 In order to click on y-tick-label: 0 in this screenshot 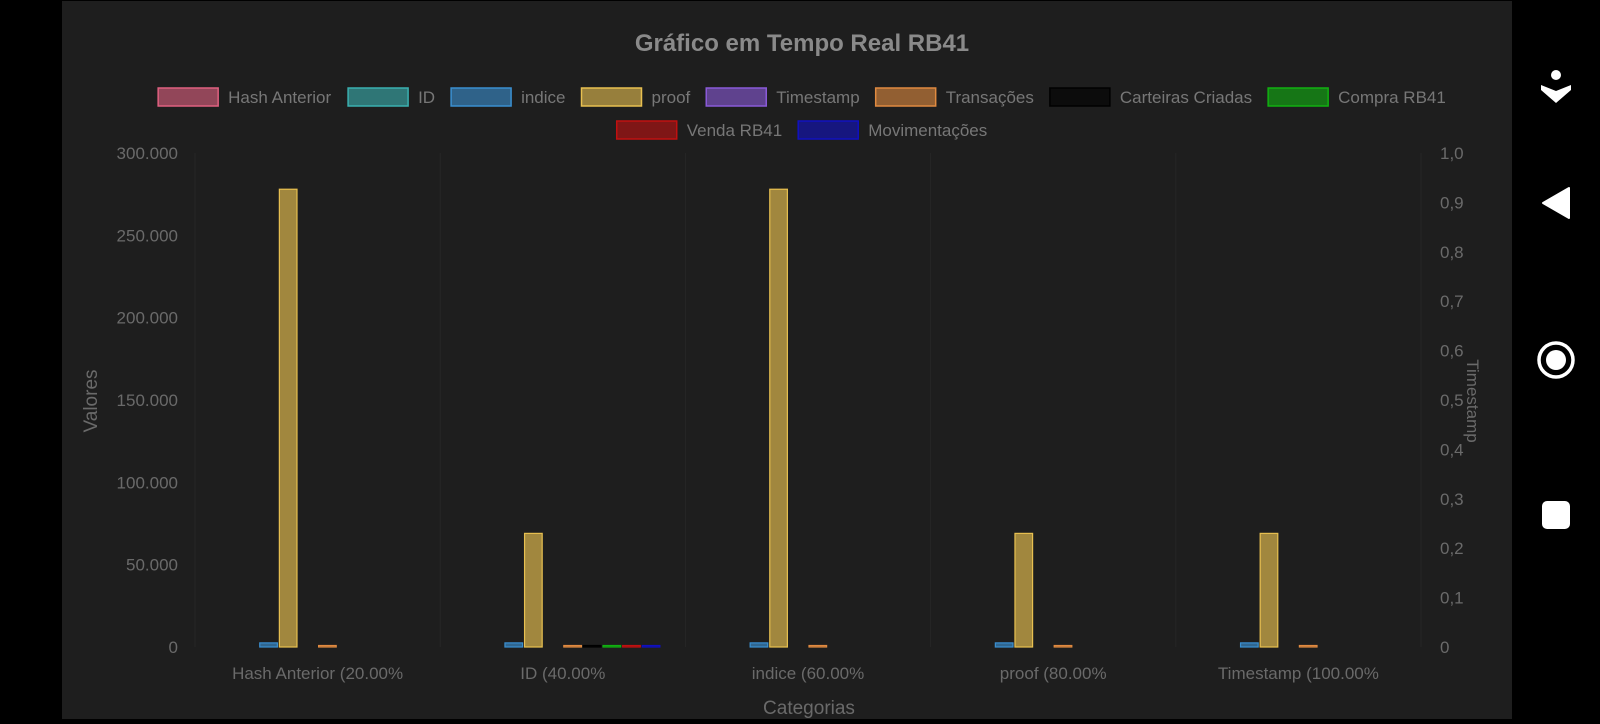, I will do `click(173, 647)`.